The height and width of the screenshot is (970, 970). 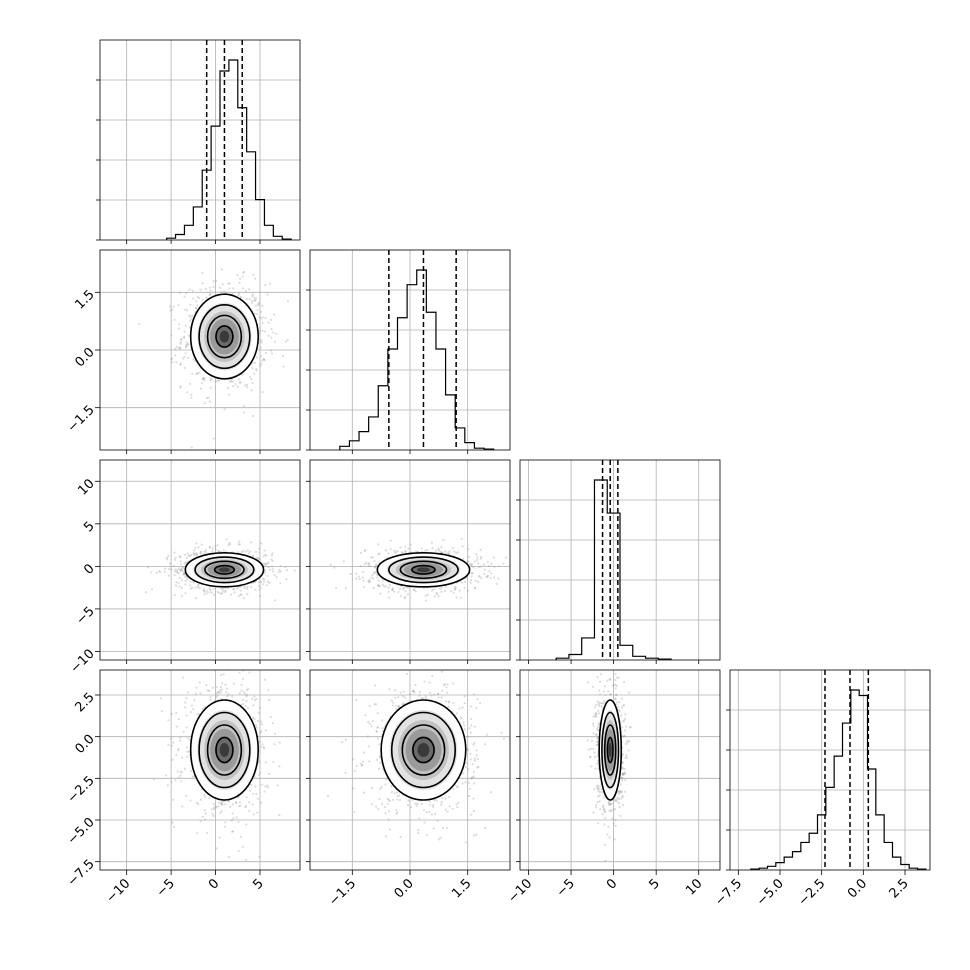 I want to click on panel-content, so click(x=220, y=570).